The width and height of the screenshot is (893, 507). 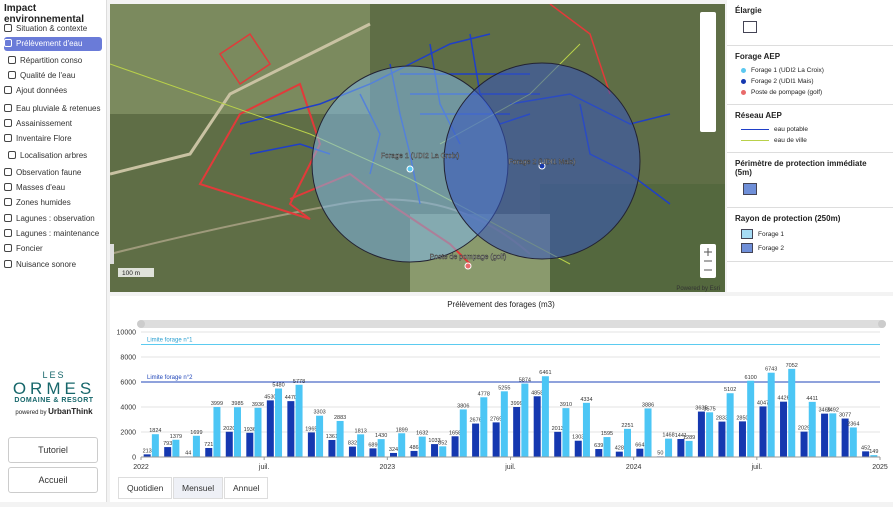 What do you see at coordinates (525, 381) in the screenshot?
I see `data-label: 5874` at bounding box center [525, 381].